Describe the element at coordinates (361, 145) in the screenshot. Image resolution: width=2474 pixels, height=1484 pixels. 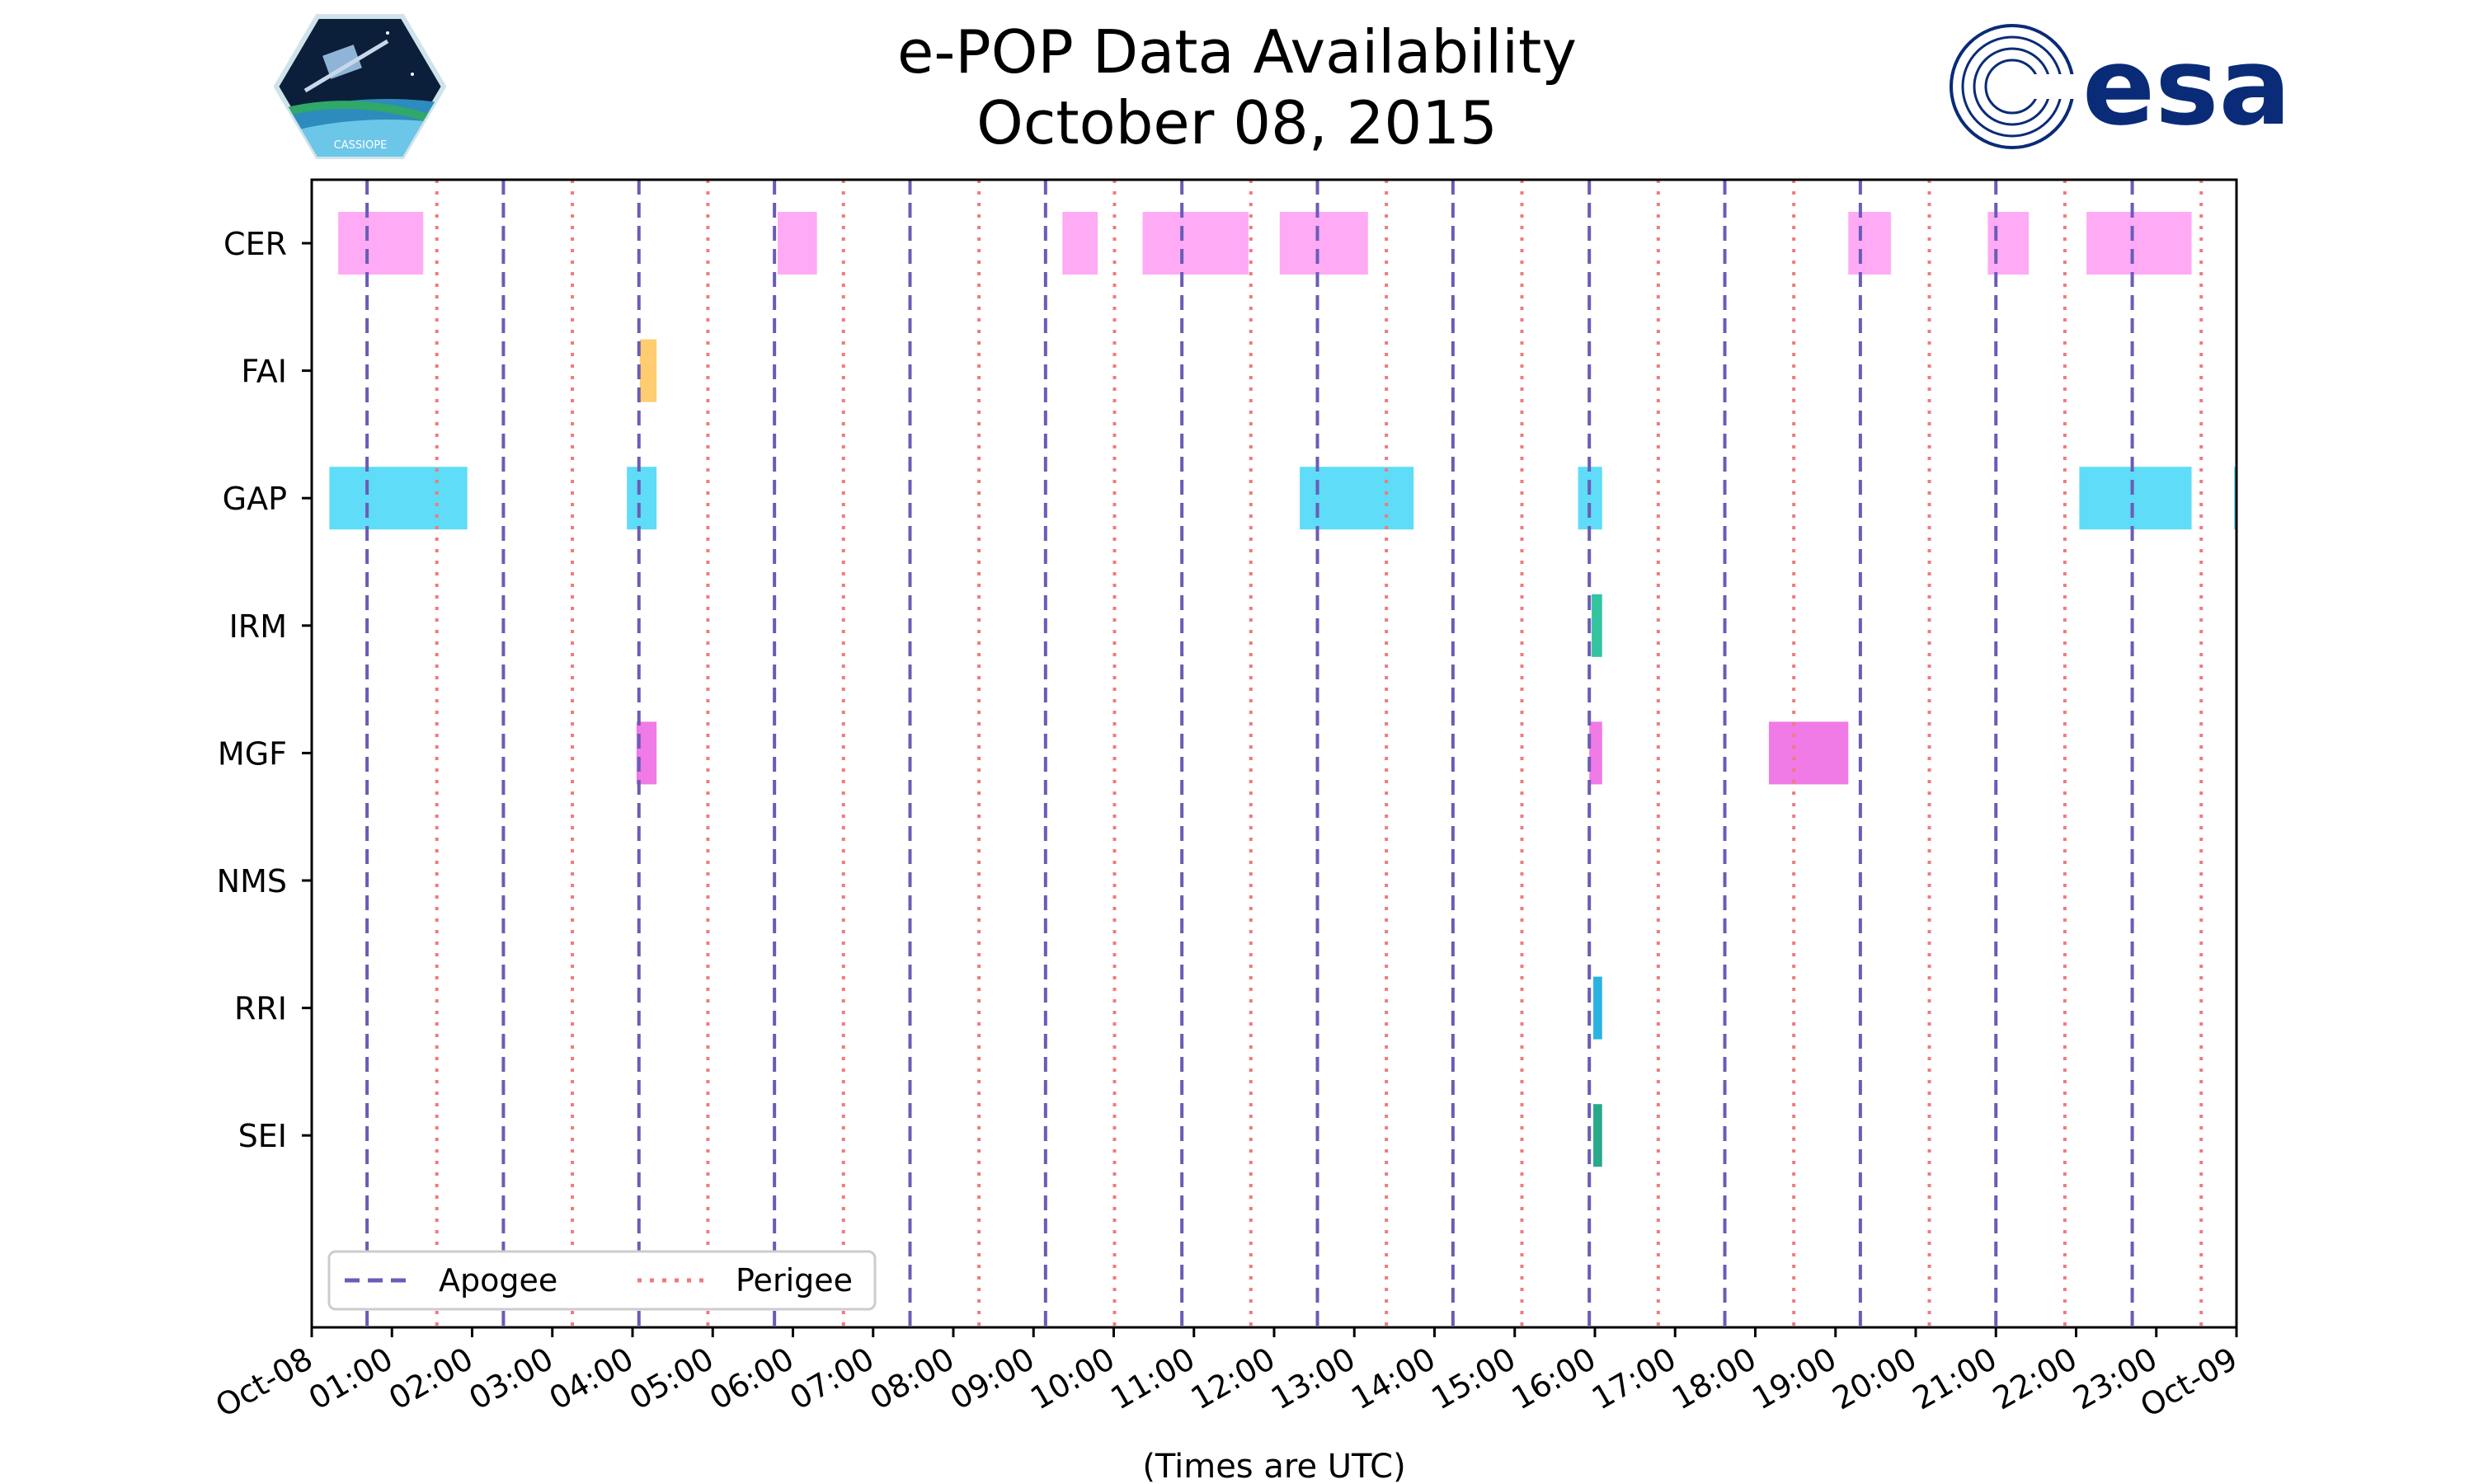
I see `cassiope-logo-text: CASSIOPE` at that location.